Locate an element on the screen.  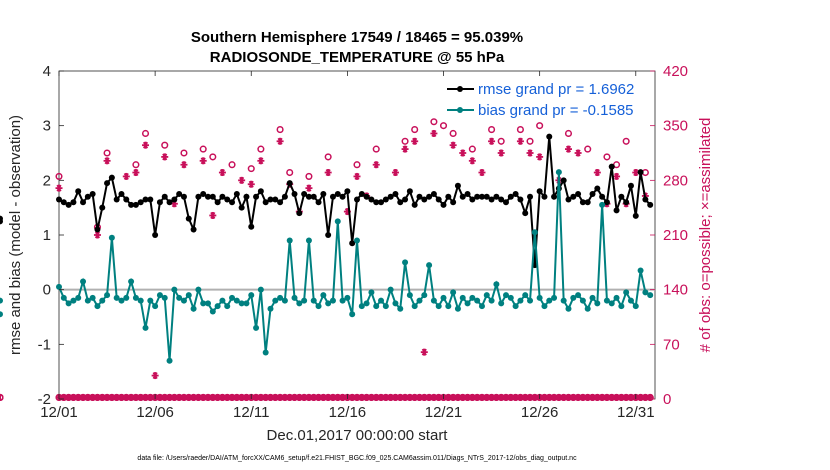
y-tick-right-label: 210 is located at coordinates (675, 235).